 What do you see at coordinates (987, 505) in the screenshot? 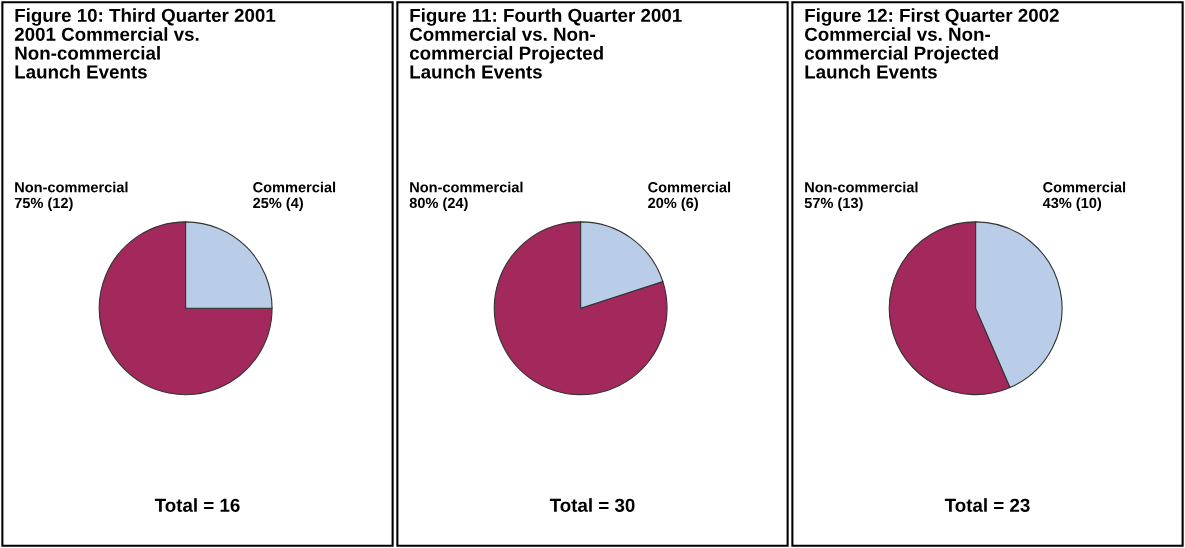
I see `text: Total = 23` at bounding box center [987, 505].